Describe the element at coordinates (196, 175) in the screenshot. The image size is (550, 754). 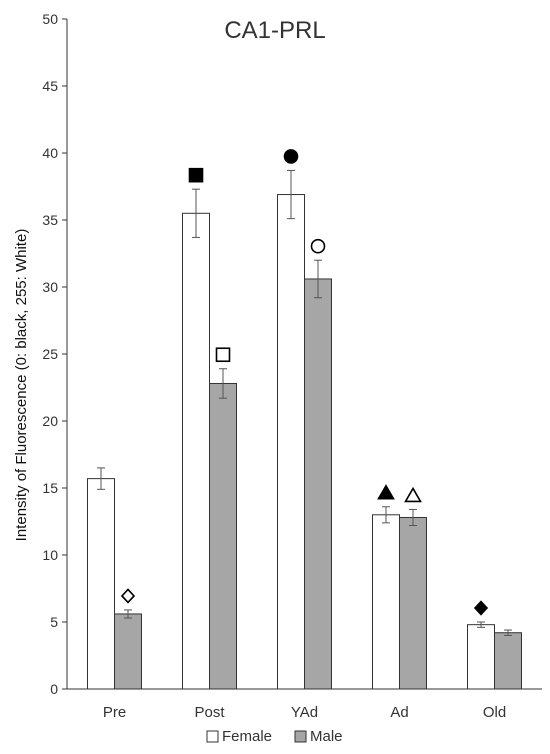
I see `filled-square-marker` at that location.